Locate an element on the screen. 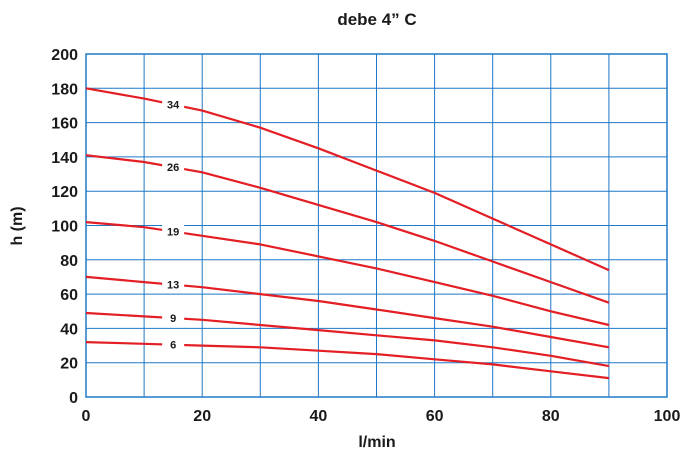 This screenshot has height=454, width=684. y-axis-label: h (m) is located at coordinates (17, 225).